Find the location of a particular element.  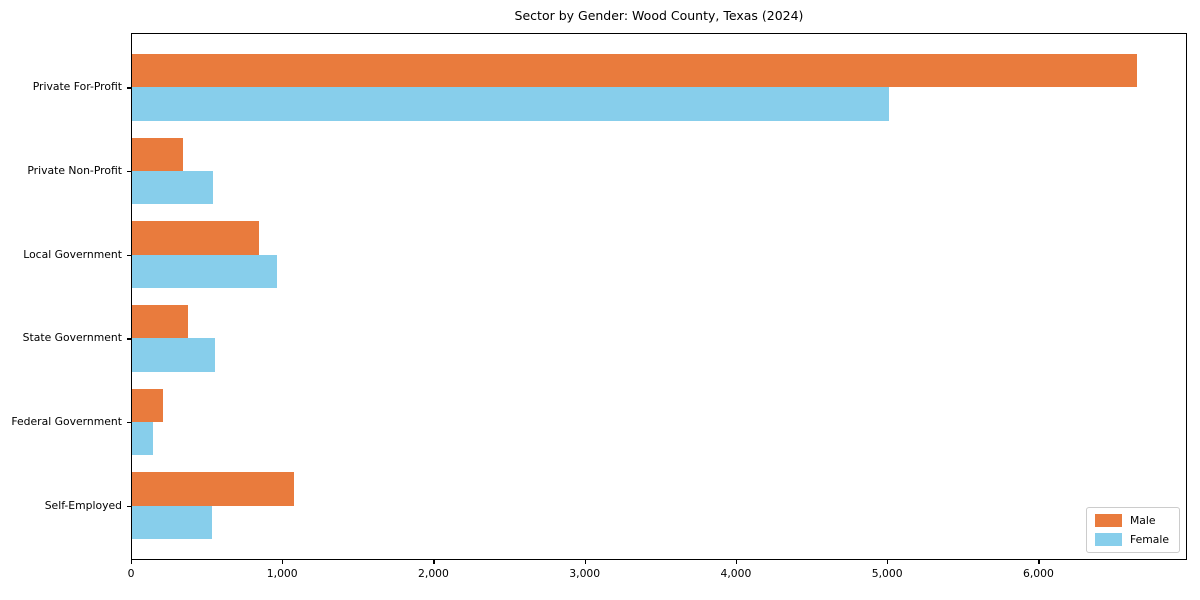

xtick-label-4,000: 4,000 is located at coordinates (736, 573).